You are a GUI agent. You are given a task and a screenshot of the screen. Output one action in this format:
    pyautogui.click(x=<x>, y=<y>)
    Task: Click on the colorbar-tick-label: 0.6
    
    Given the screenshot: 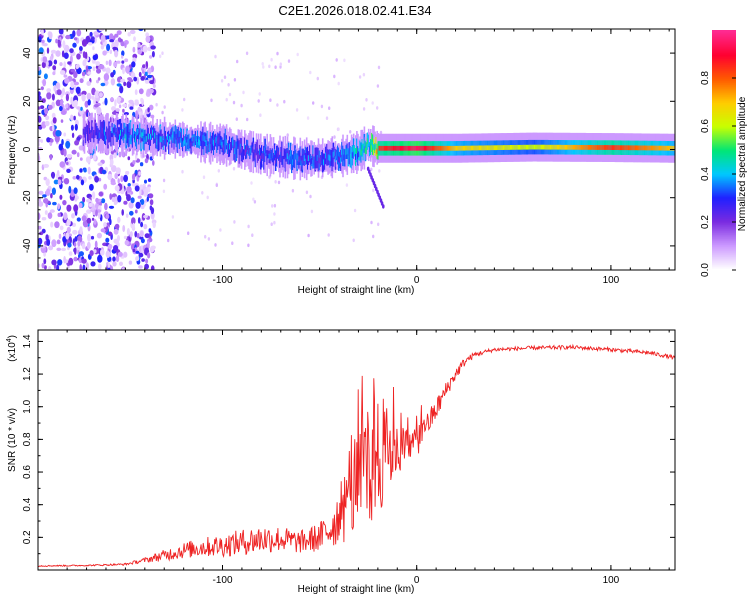 What is the action you would take?
    pyautogui.click(x=705, y=126)
    